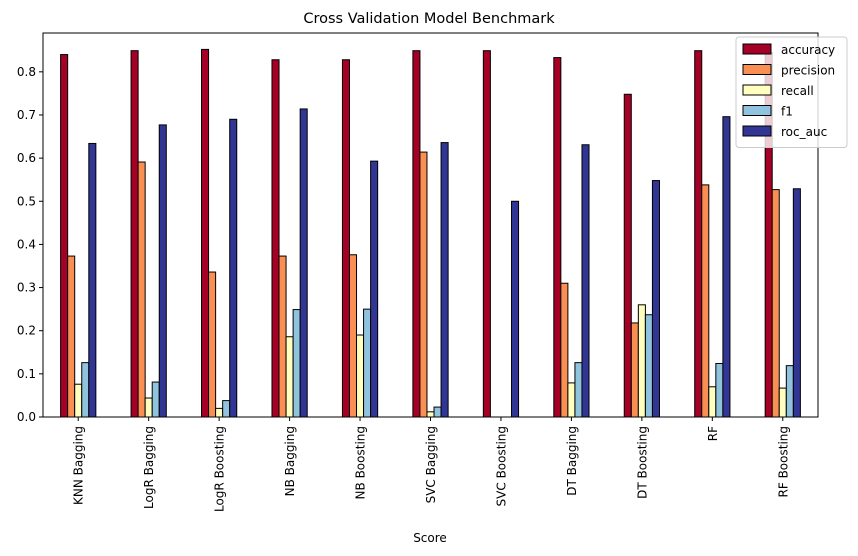  What do you see at coordinates (26, 201) in the screenshot?
I see `y-tick-label: 0.5` at bounding box center [26, 201].